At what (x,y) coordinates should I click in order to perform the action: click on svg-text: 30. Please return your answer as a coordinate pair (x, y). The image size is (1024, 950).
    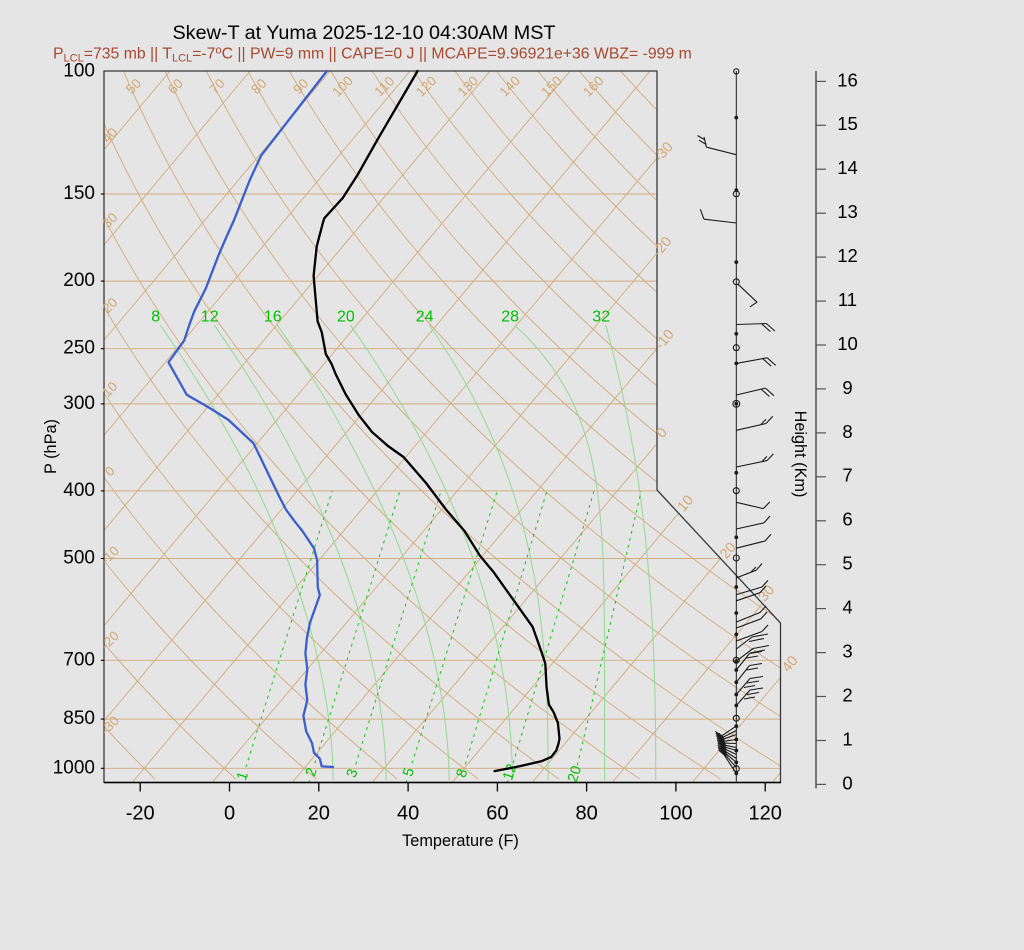
    Looking at the image, I should click on (767, 593).